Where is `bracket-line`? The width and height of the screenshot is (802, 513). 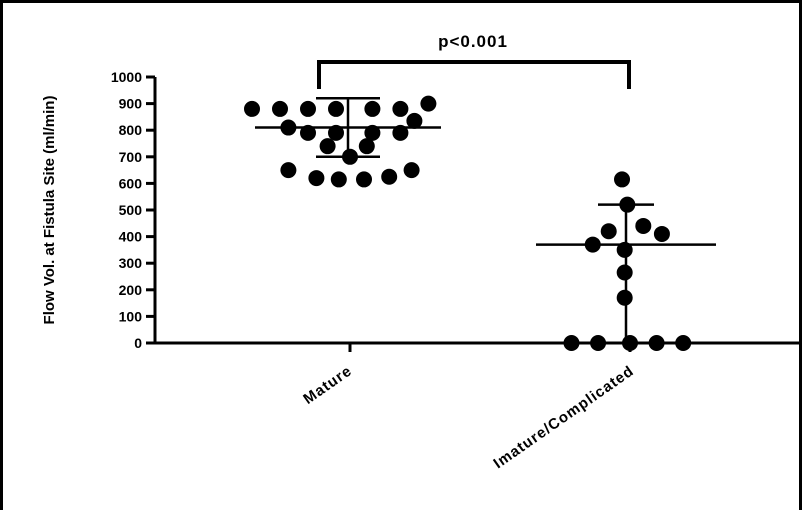 bracket-line is located at coordinates (474, 74).